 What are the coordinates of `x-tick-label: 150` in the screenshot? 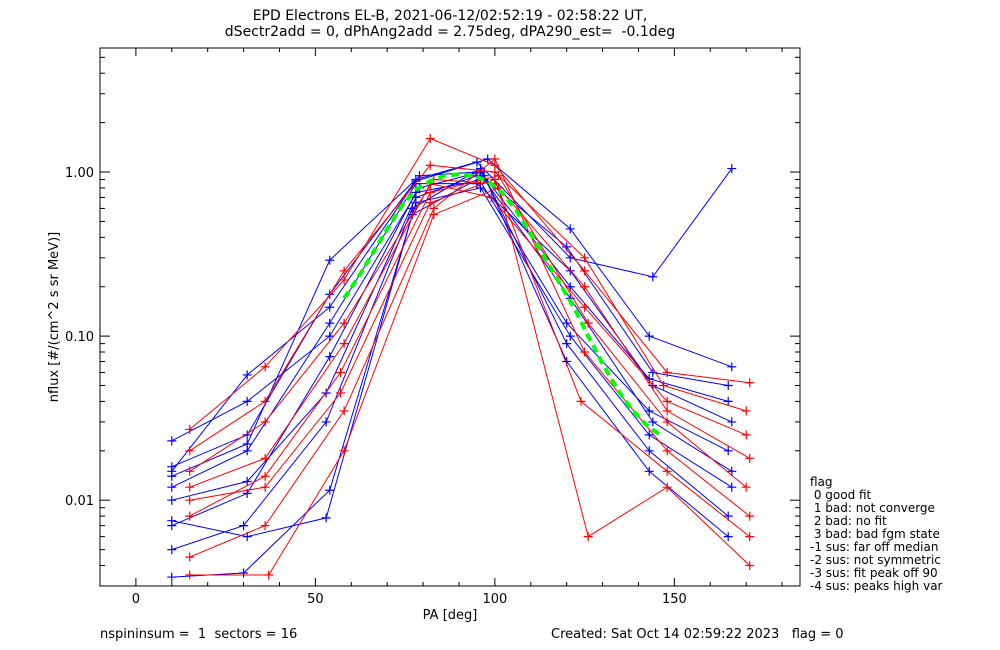 It's located at (674, 599).